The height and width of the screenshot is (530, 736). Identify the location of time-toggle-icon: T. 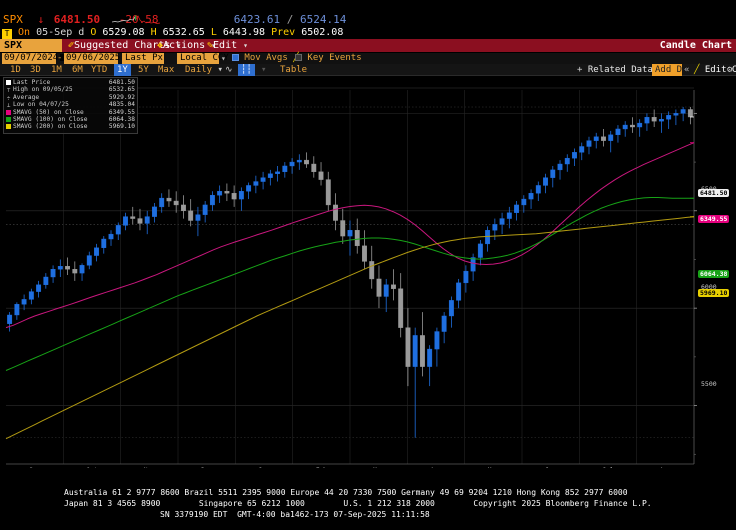
(7, 34).